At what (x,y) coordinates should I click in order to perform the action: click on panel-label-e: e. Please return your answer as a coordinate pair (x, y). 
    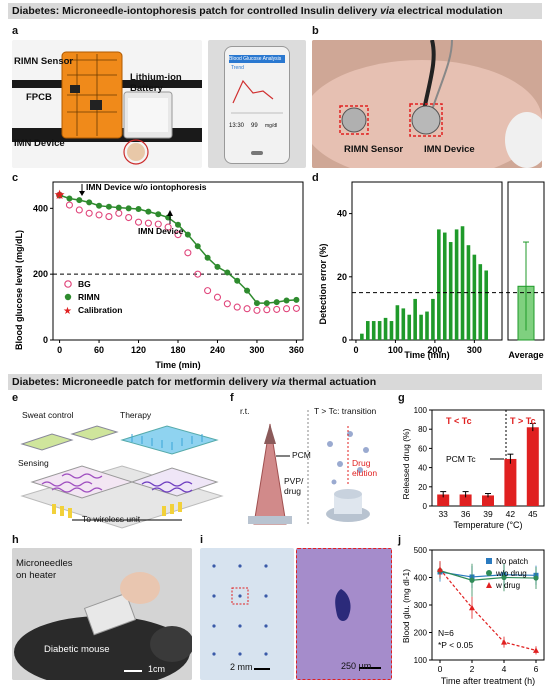
    Looking at the image, I should click on (15, 398).